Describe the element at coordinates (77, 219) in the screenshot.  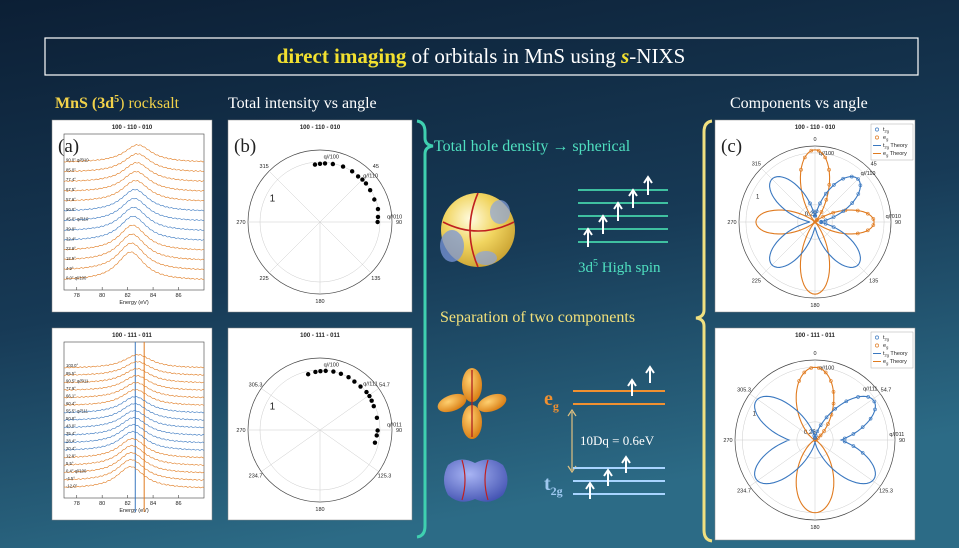
I see `curve-label: 45.0° q//110` at that location.